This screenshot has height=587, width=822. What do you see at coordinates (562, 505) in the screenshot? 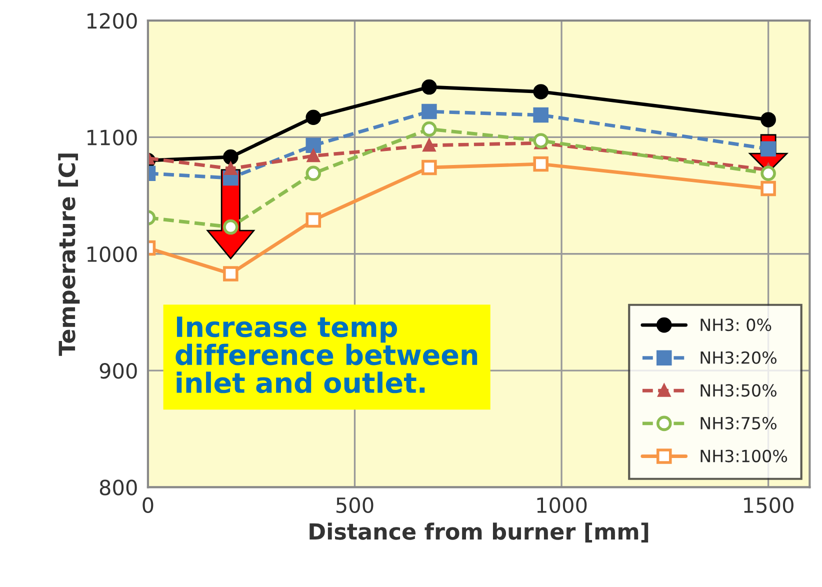
I see `x-tick-label: 1000` at bounding box center [562, 505].